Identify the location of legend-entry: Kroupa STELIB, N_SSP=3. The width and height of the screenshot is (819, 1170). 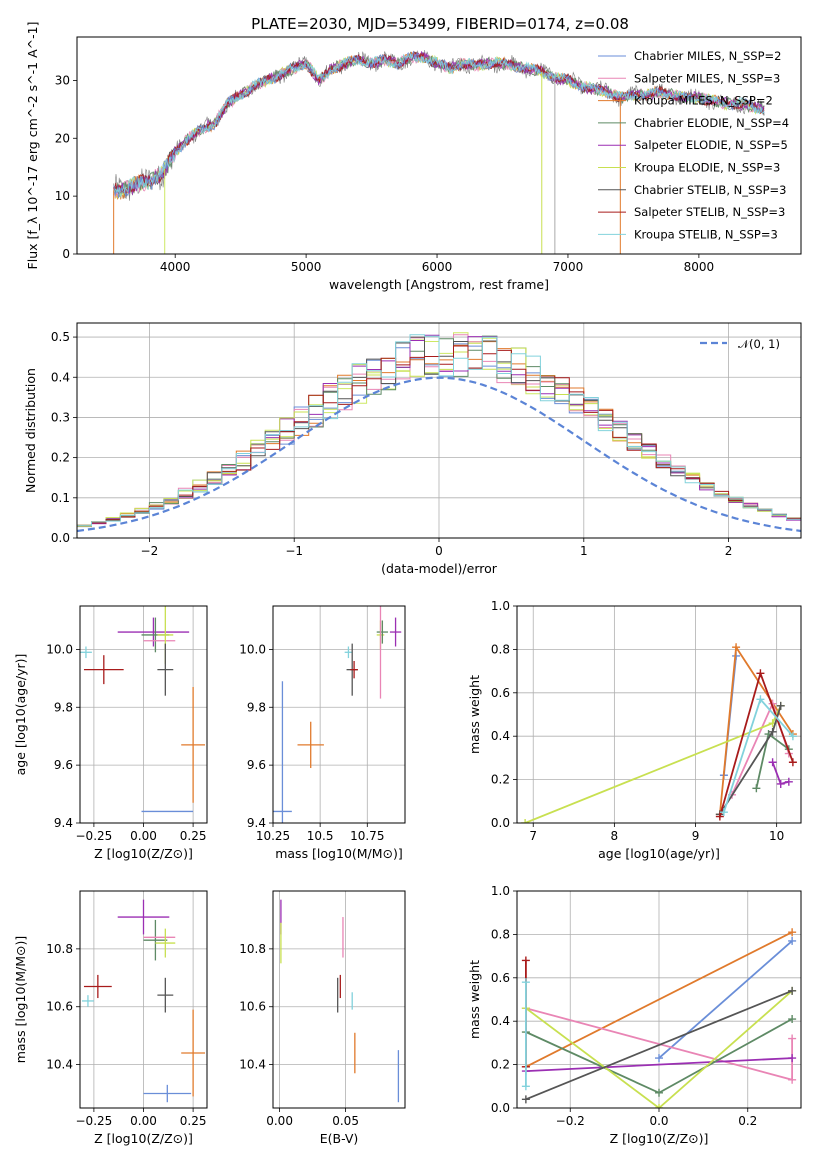
(706, 234).